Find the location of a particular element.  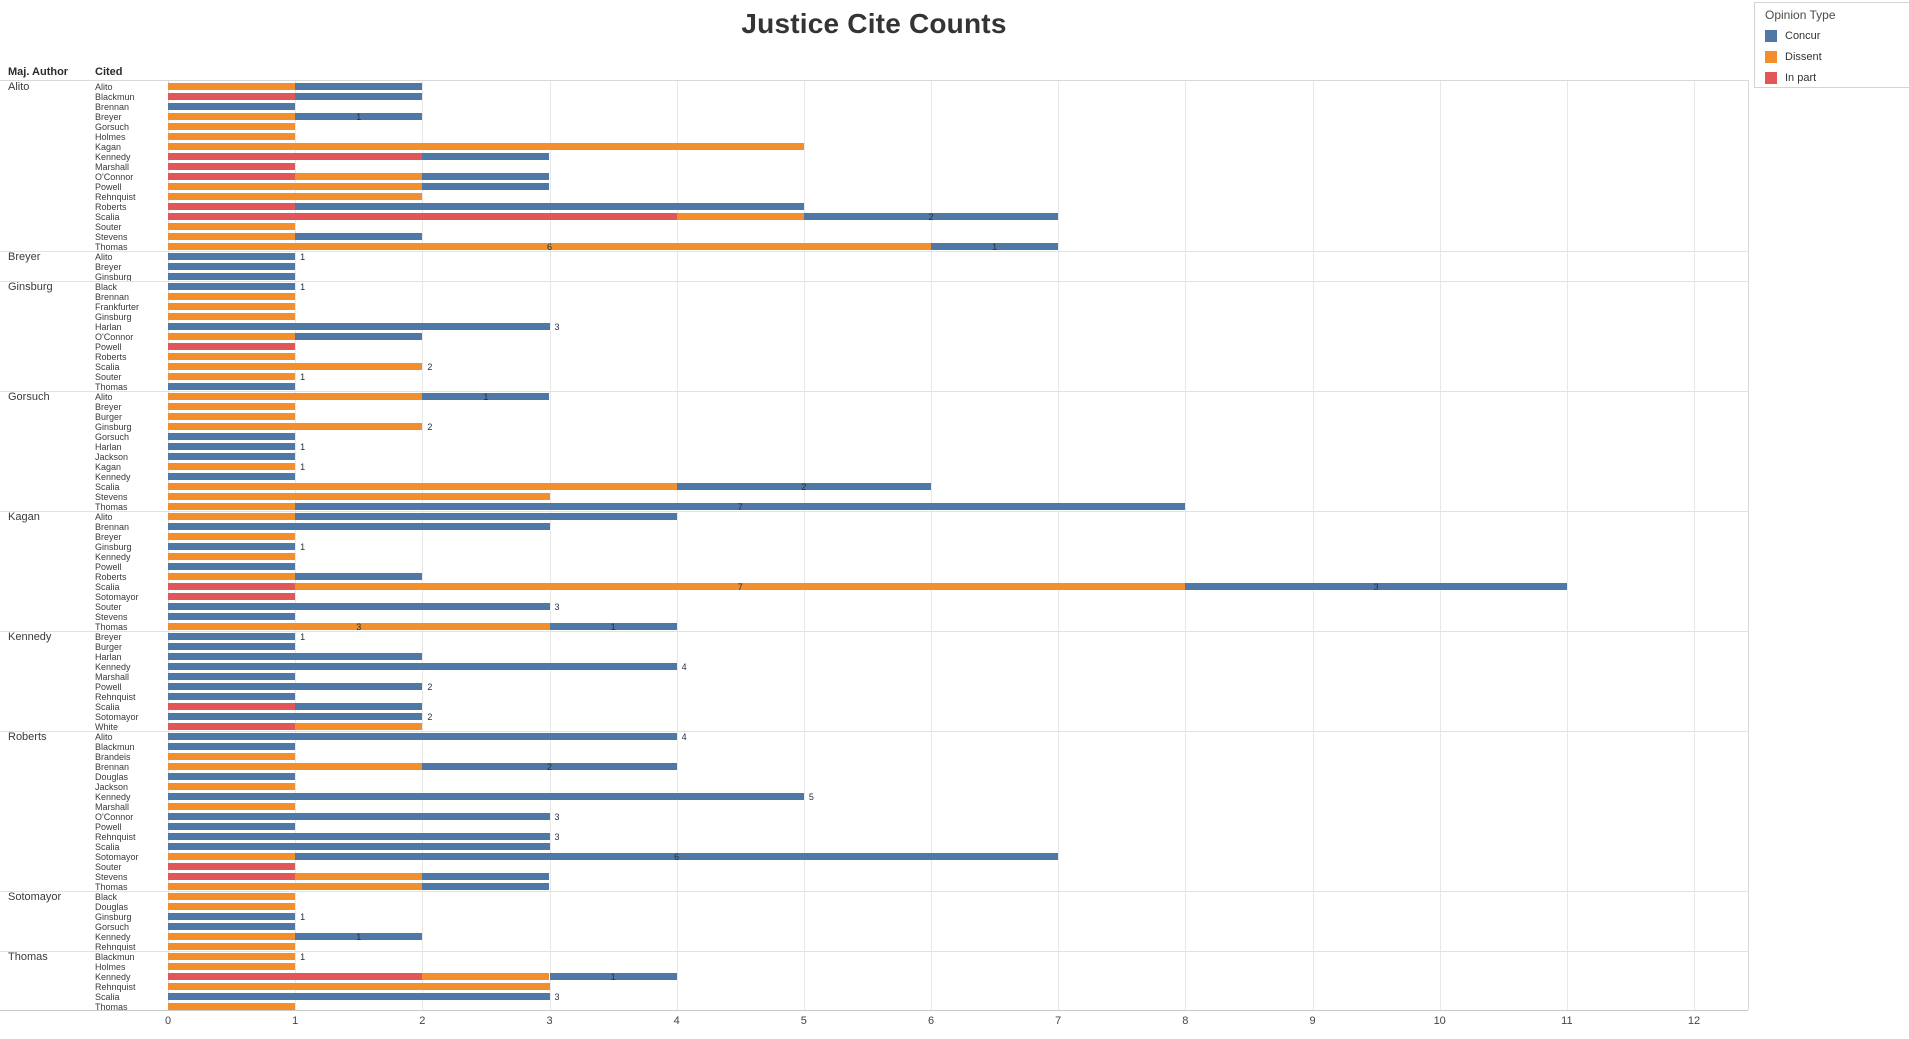

legend-item-dissent: Dissent is located at coordinates (1835, 57).